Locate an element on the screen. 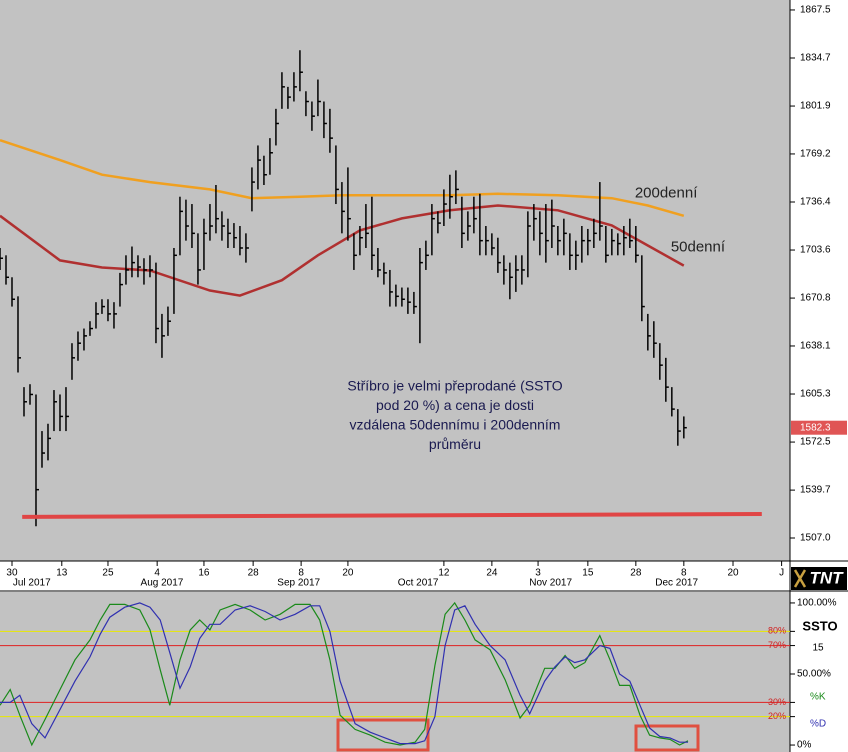  support-line is located at coordinates (392, 515).